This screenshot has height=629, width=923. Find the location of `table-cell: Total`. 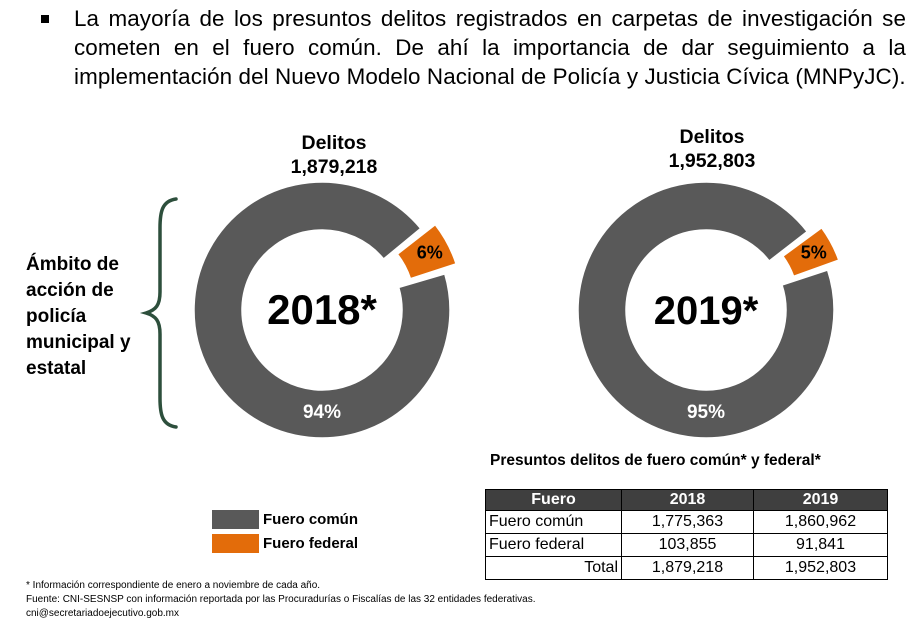

table-cell: Total is located at coordinates (553, 568).